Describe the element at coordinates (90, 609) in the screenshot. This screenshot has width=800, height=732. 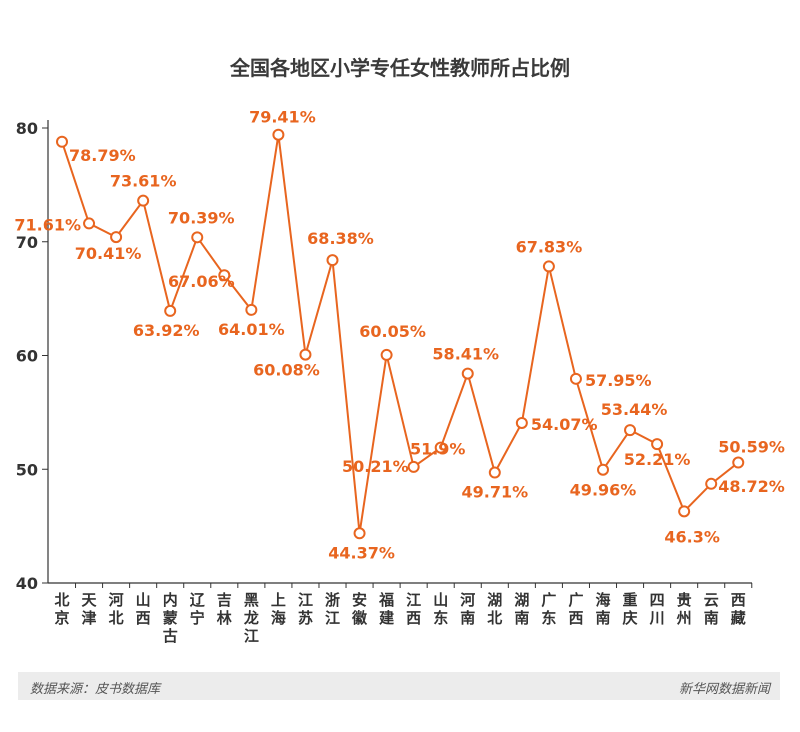
I see `x-tick-label: 天津` at that location.